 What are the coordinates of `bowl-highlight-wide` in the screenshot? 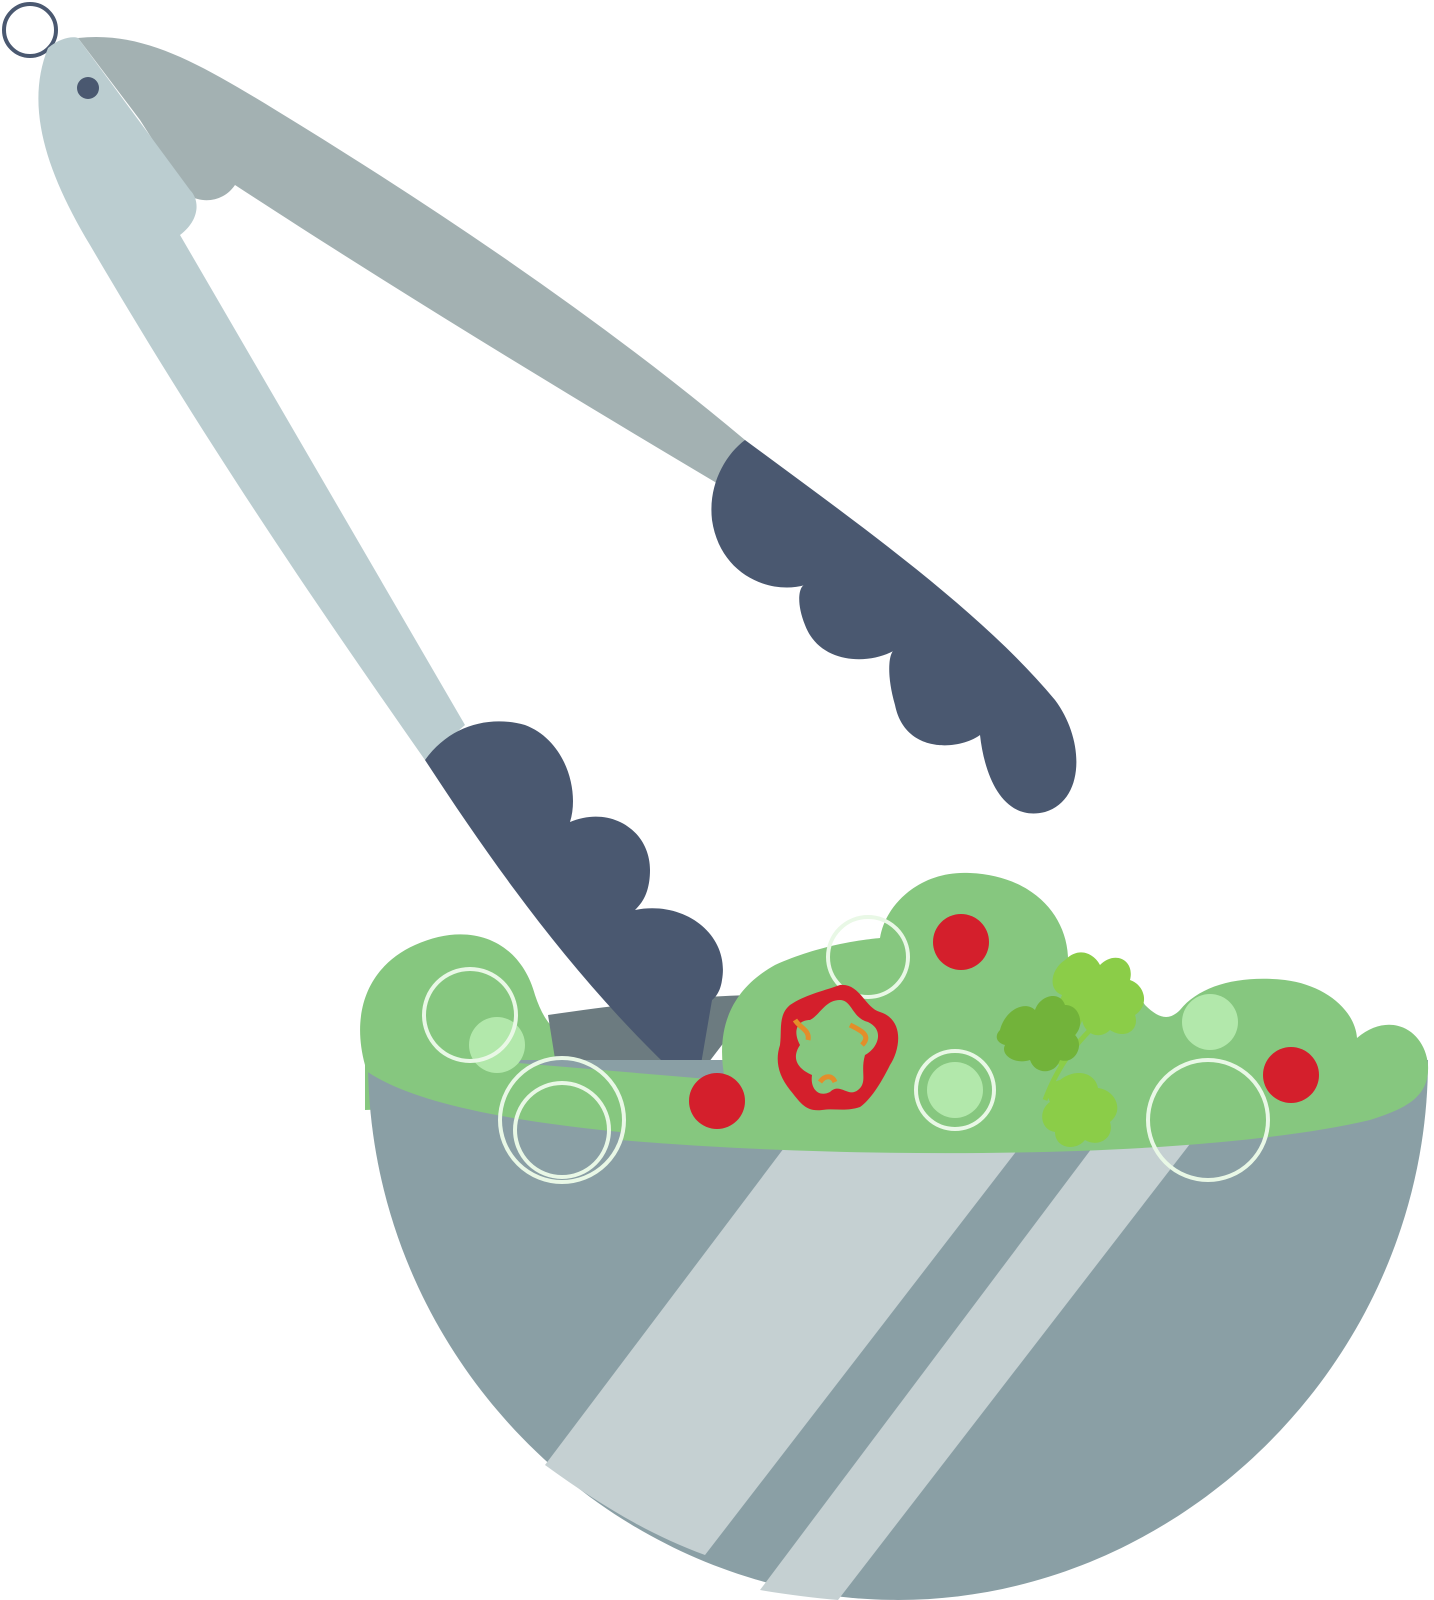 It's located at (785, 1347).